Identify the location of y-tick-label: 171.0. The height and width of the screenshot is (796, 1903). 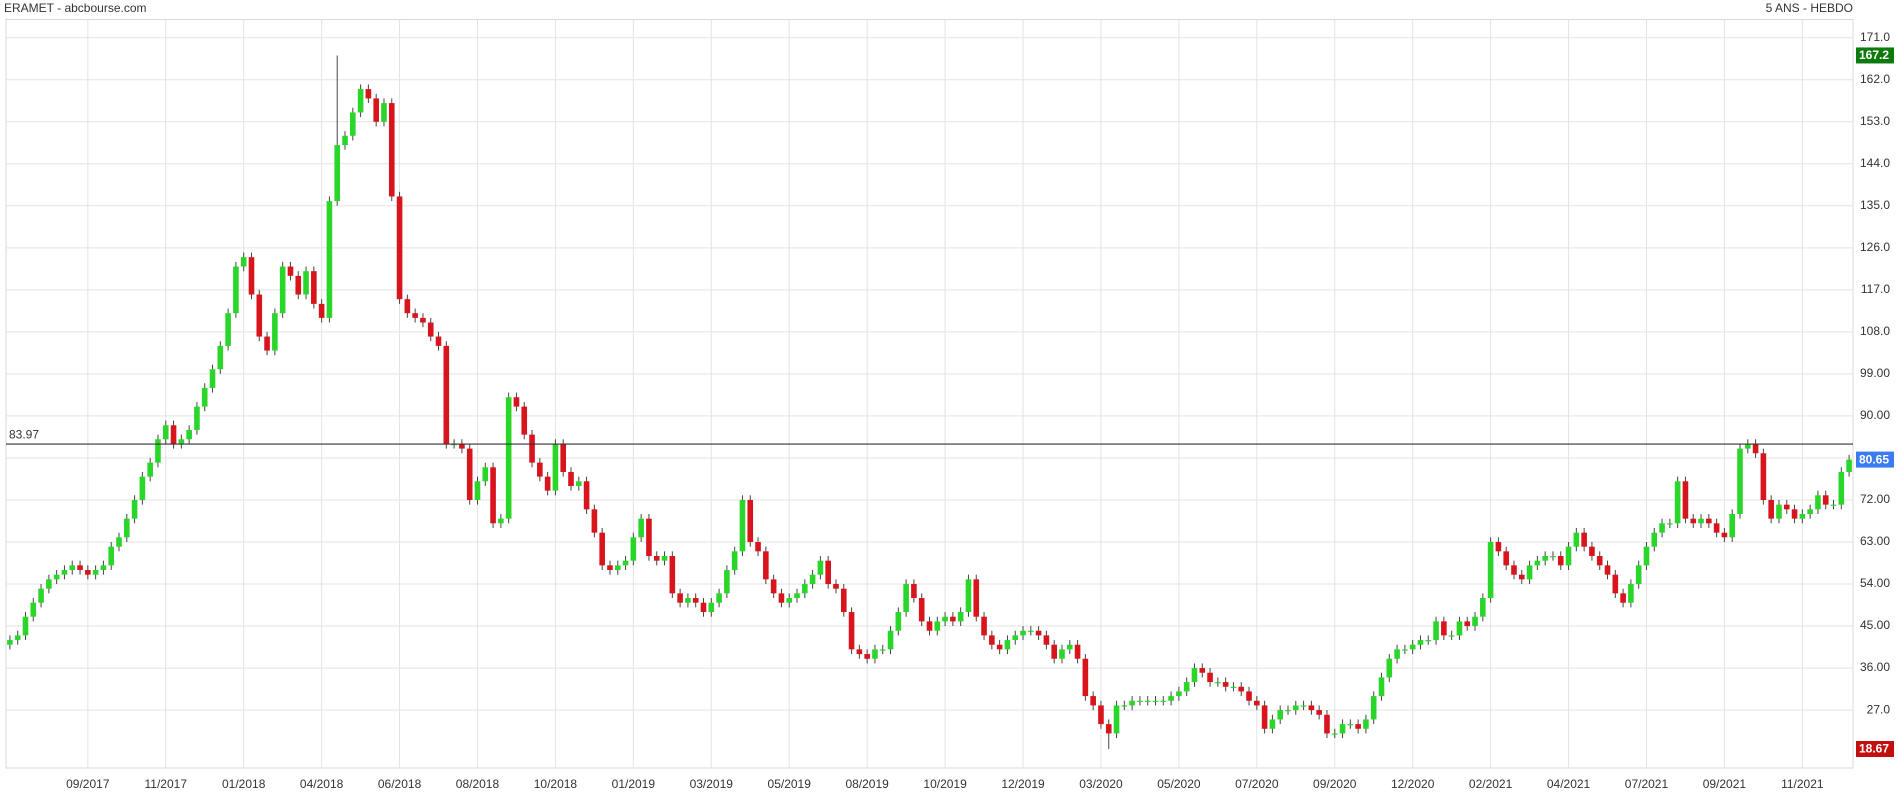
(1875, 37).